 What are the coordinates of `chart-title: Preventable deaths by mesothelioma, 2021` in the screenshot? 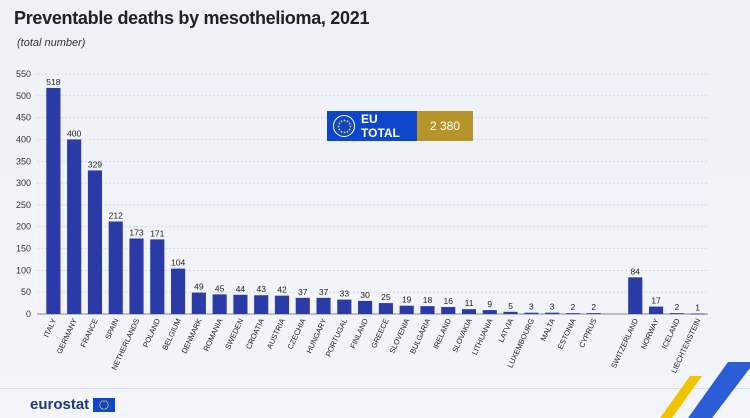 It's located at (192, 18).